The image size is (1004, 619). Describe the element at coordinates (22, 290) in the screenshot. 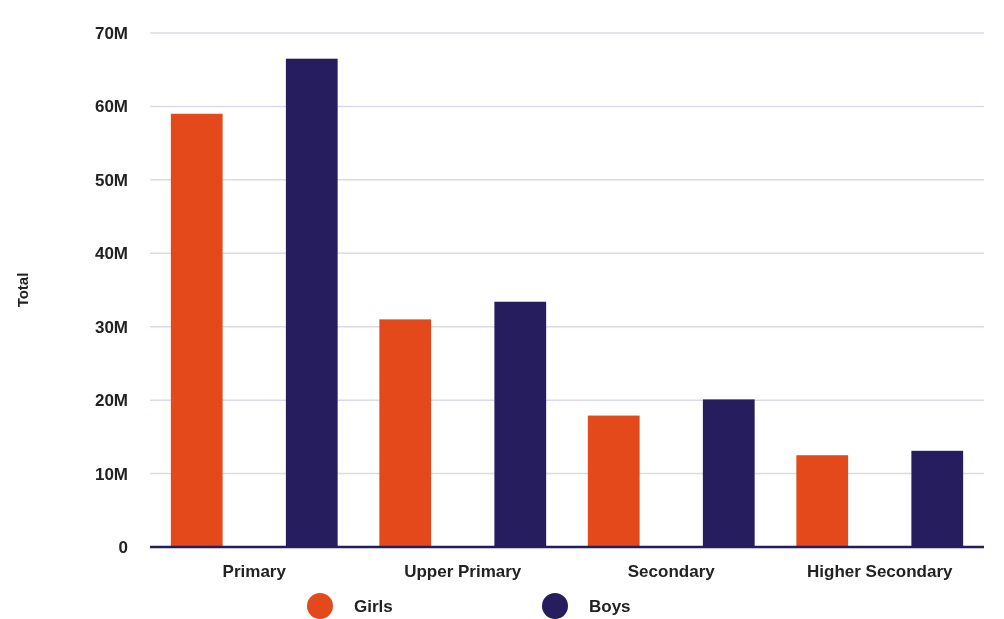

I see `y-axis-title: Total` at that location.